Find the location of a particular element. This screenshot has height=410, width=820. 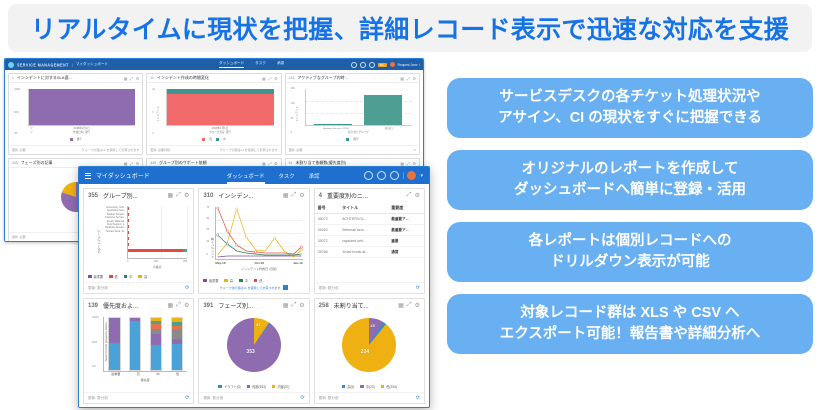

cell-number: 35073 is located at coordinates (327, 219).